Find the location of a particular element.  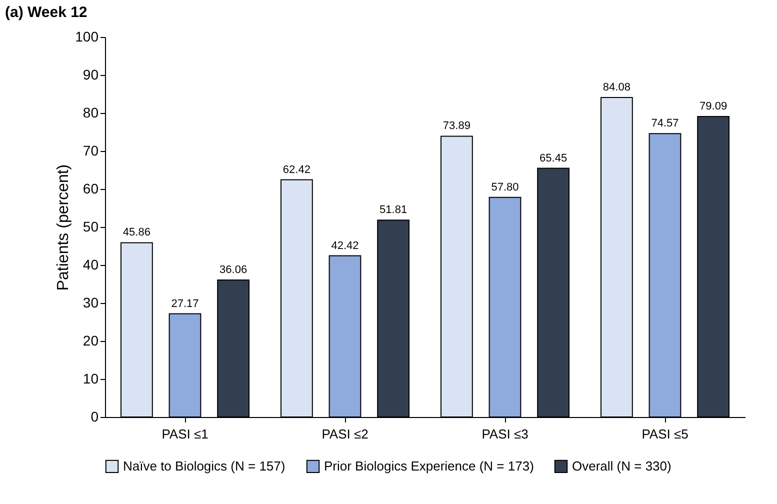

x-tick-label: PASI ≤1 is located at coordinates (185, 434).